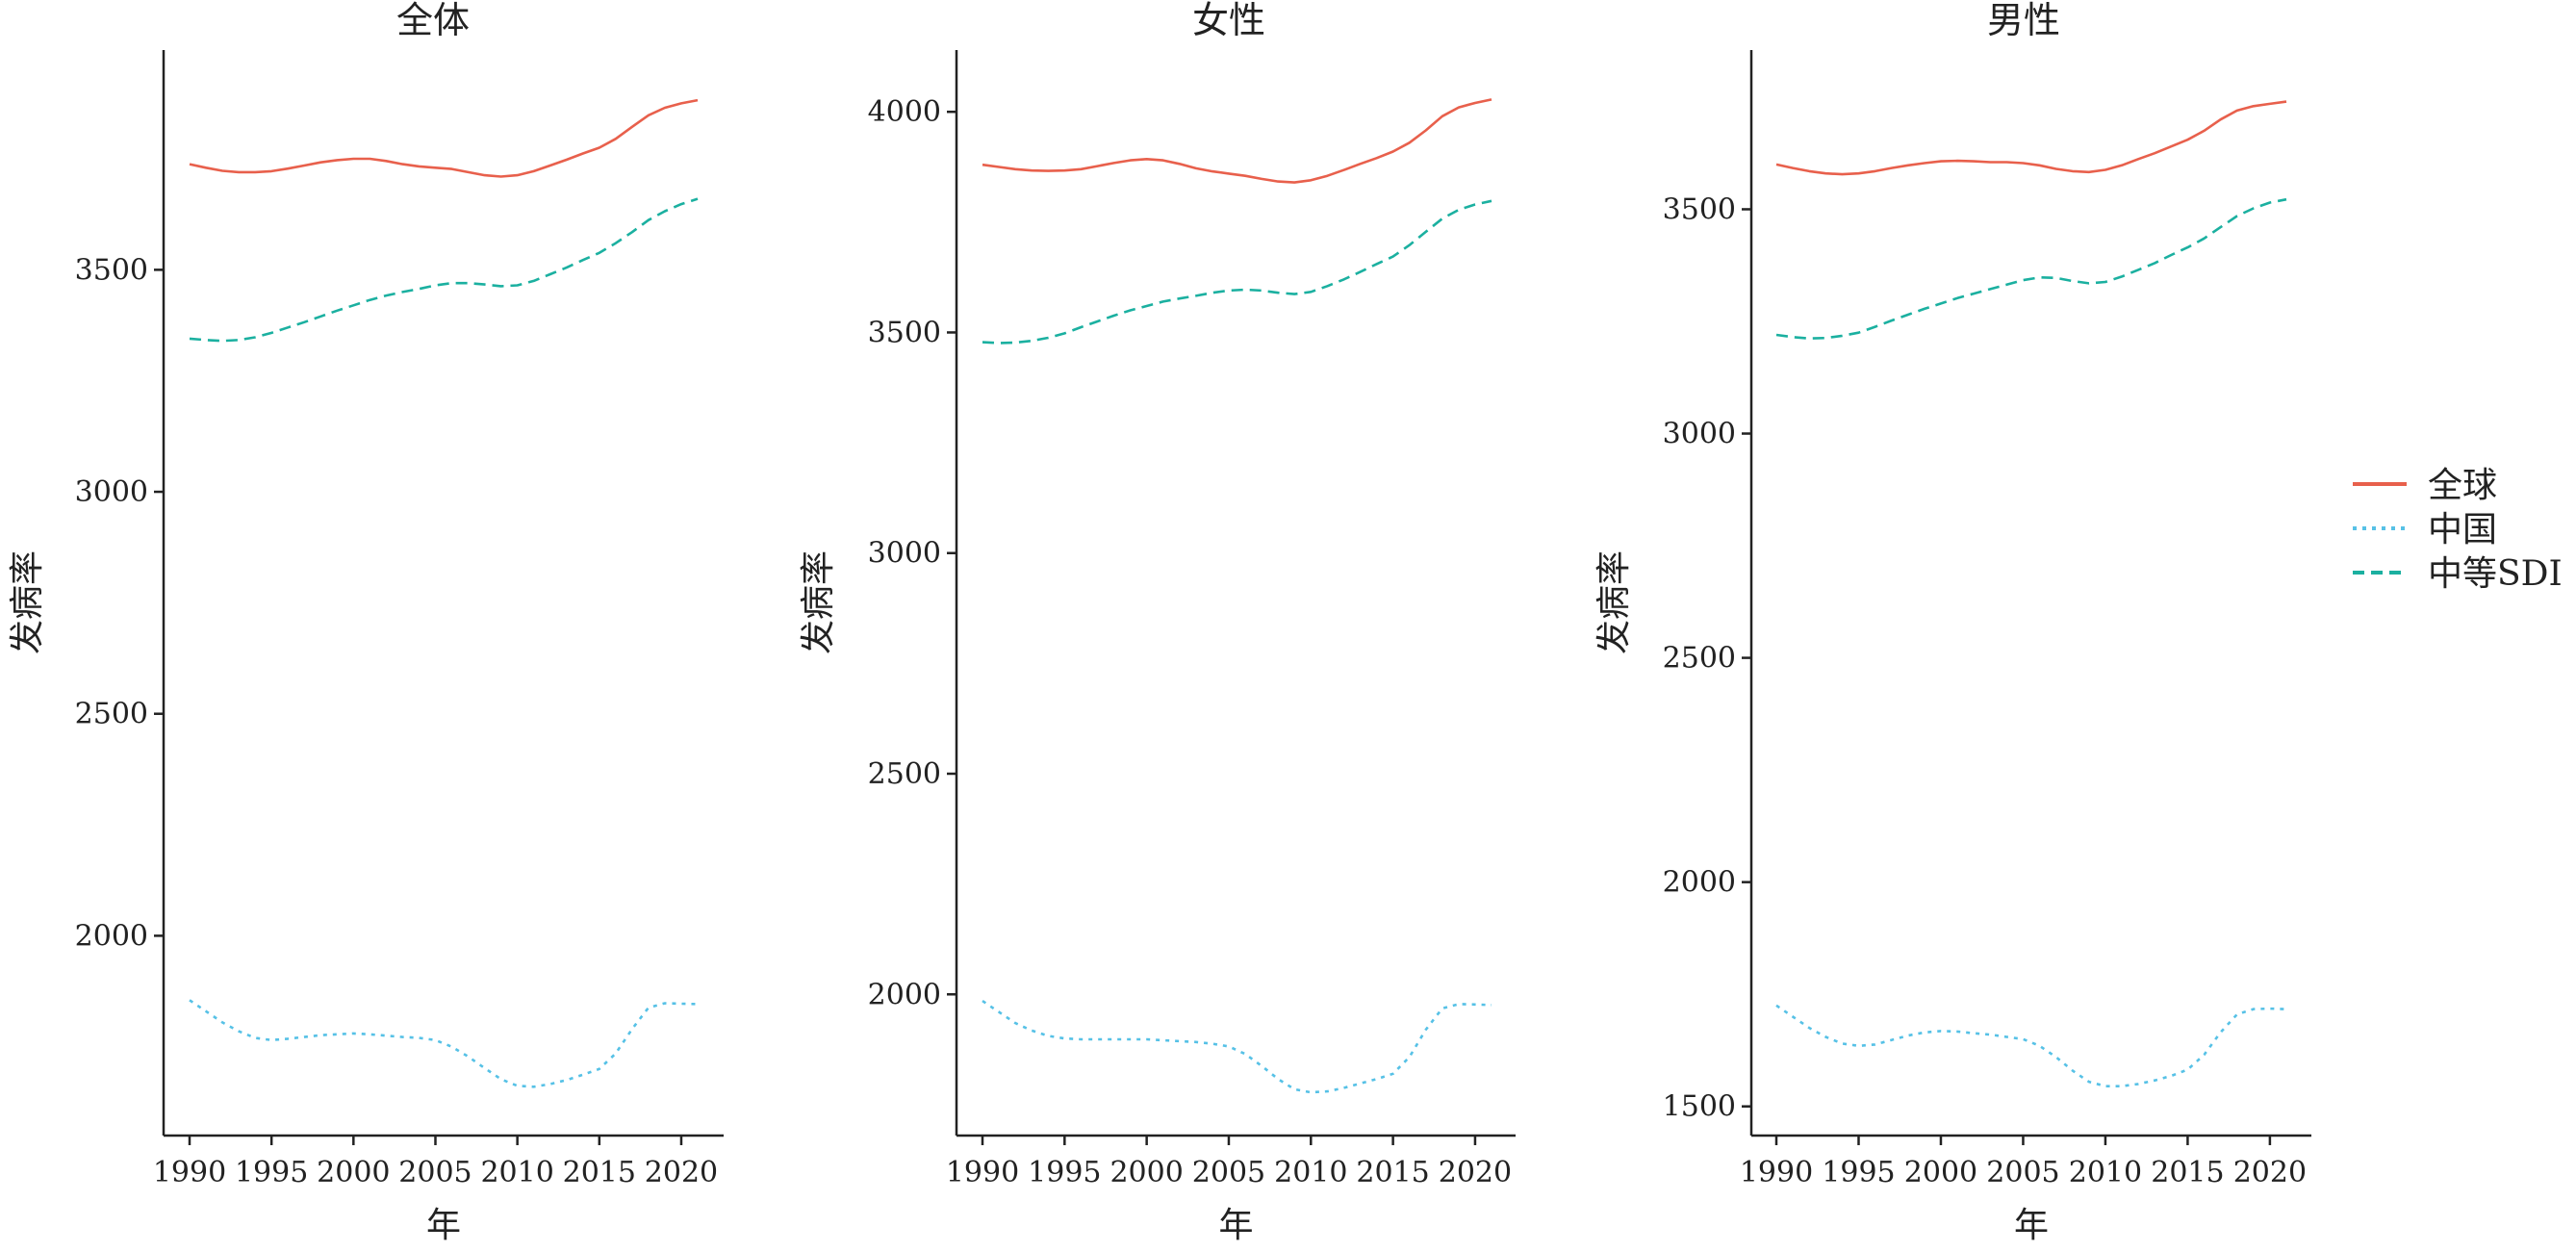  What do you see at coordinates (433, 20) in the screenshot?
I see `panel-title: 全体` at bounding box center [433, 20].